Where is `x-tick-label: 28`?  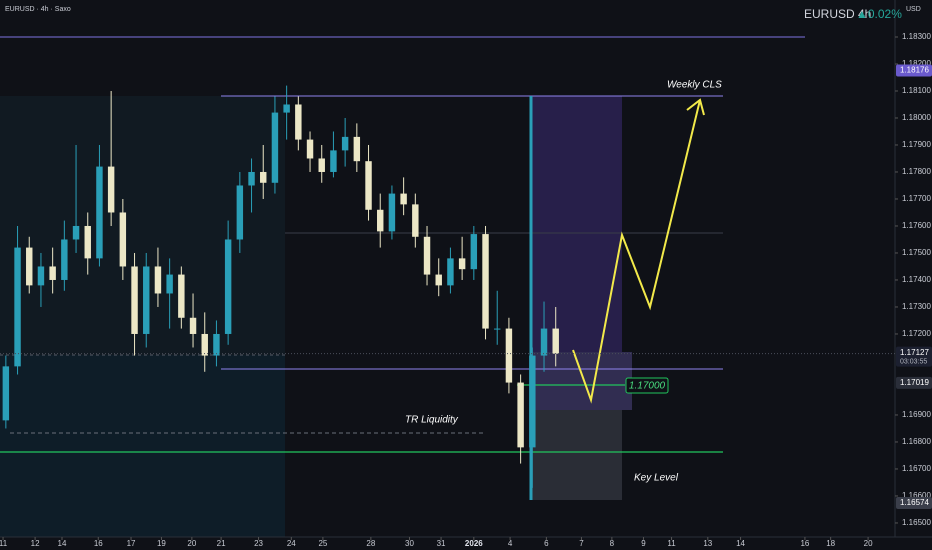 x-tick-label: 28 is located at coordinates (370, 543).